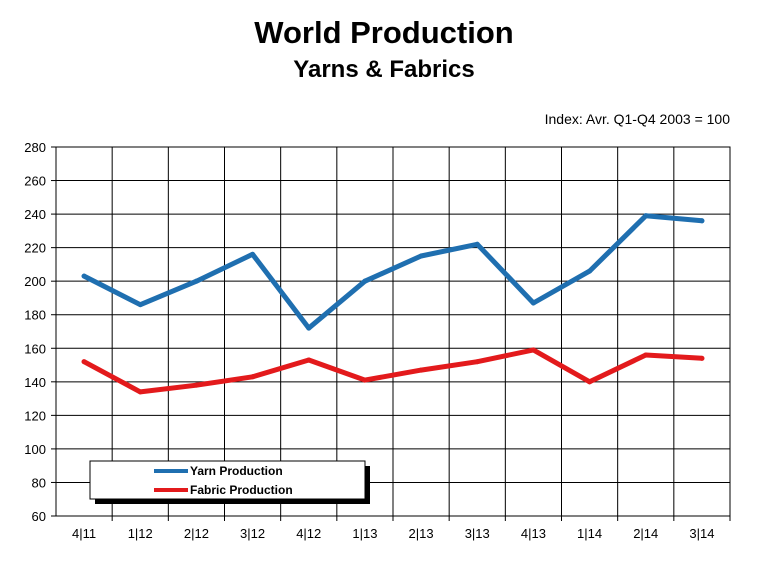 The height and width of the screenshot is (563, 769). What do you see at coordinates (421, 533) in the screenshot?
I see `x-tick-label: 2|13` at bounding box center [421, 533].